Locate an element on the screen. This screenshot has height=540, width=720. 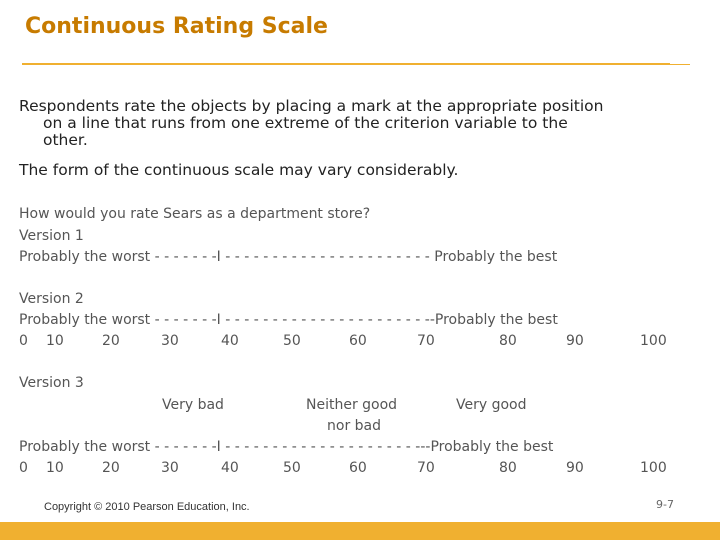
version-2-label: Version 2 is located at coordinates (51, 299).